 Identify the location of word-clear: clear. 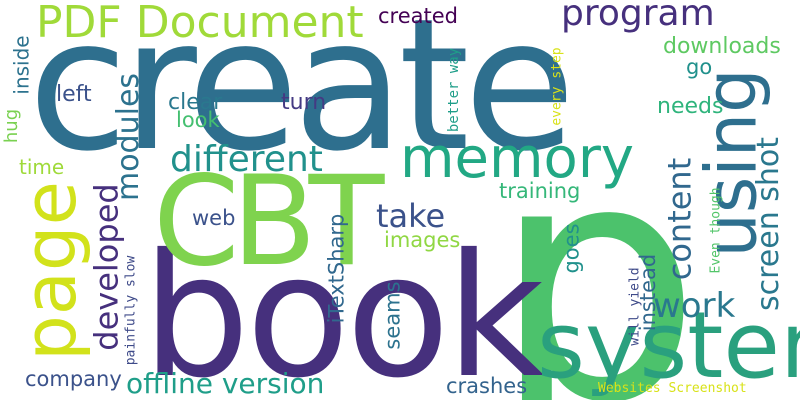
(195, 102).